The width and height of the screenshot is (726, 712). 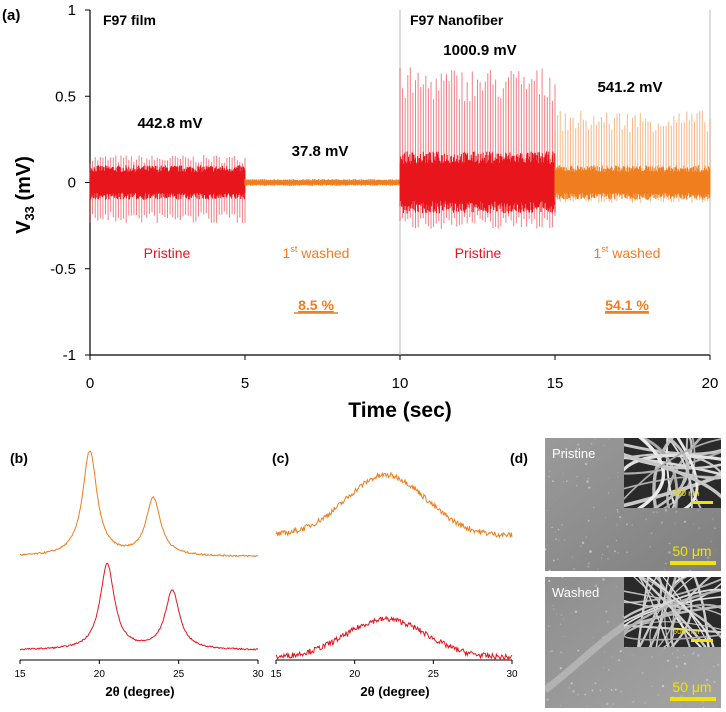 What do you see at coordinates (691, 687) in the screenshot?
I see `sem-washed-scale-text: 50 μm` at bounding box center [691, 687].